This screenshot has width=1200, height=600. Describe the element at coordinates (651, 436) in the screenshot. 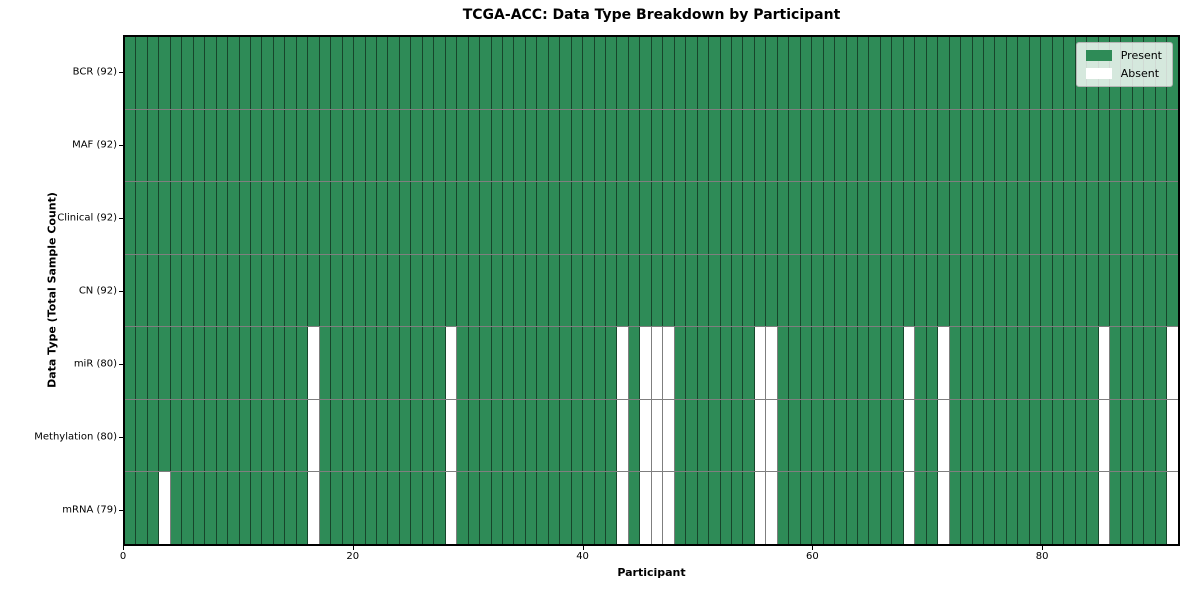

I see `heatmap-row` at that location.